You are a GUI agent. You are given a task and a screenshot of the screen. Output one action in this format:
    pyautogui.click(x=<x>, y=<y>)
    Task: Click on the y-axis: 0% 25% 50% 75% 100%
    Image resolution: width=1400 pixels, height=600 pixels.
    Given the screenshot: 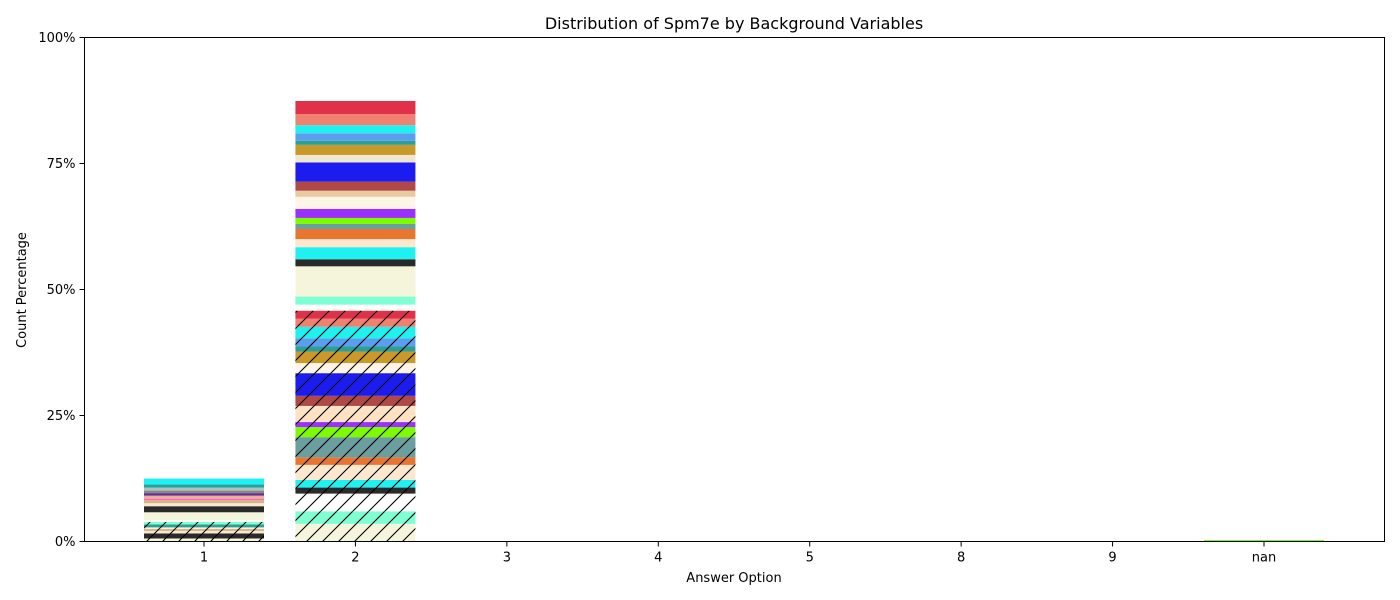 What is the action you would take?
    pyautogui.click(x=61, y=290)
    